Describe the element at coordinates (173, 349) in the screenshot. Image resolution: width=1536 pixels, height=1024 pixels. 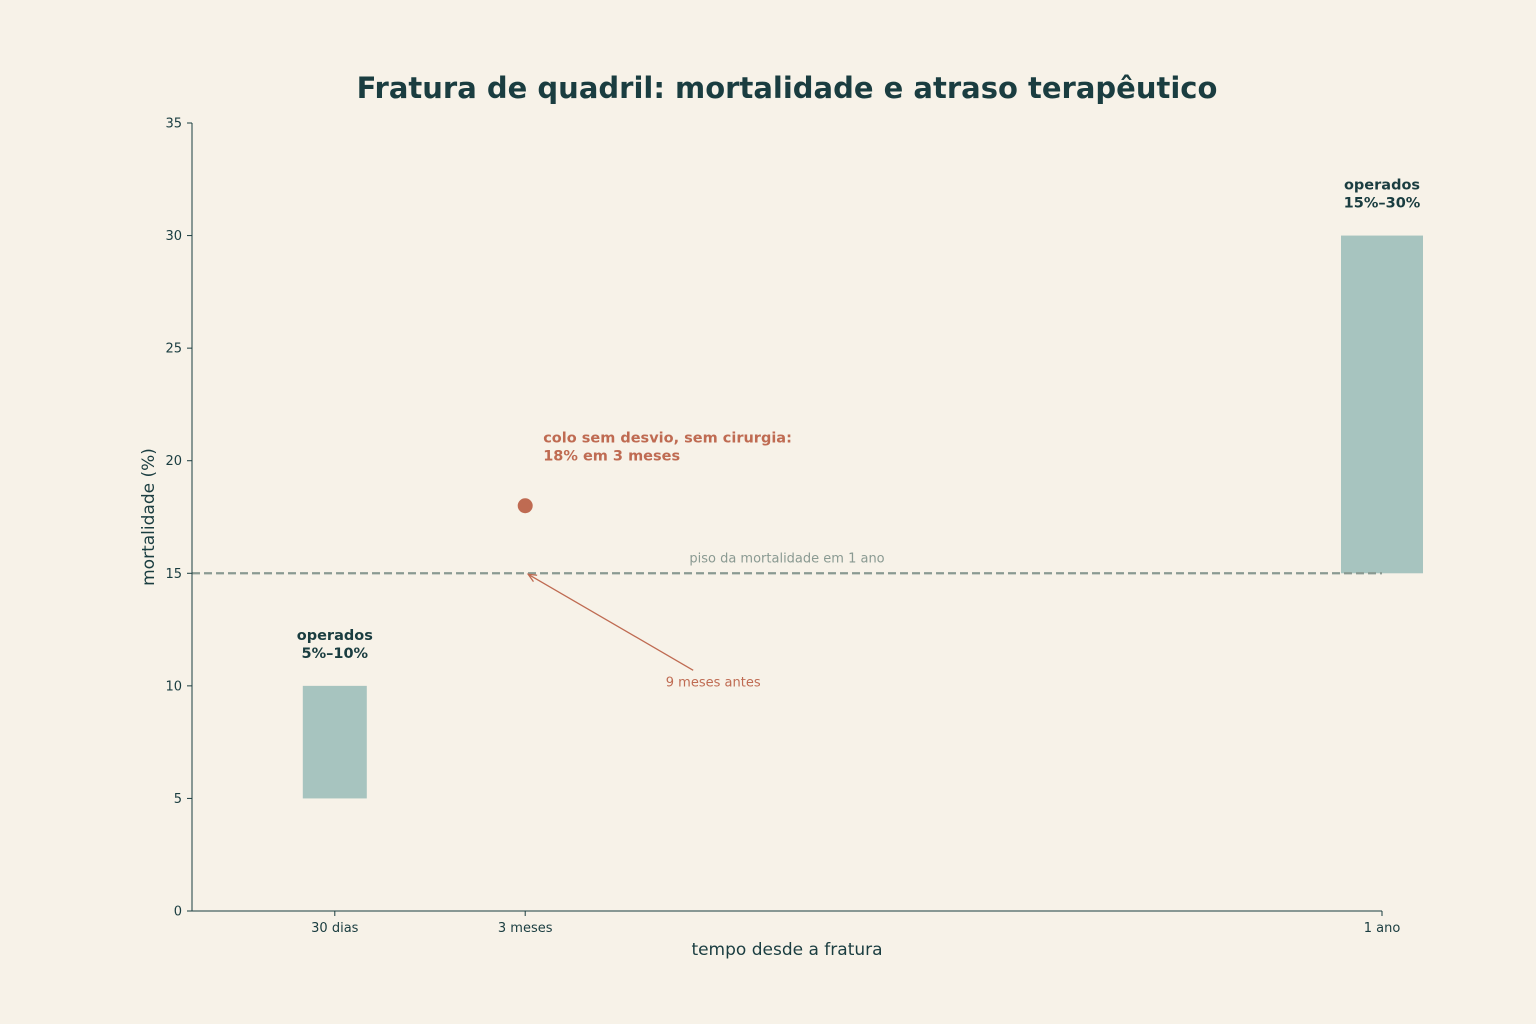
I see `y-tick-label: 25` at that location.